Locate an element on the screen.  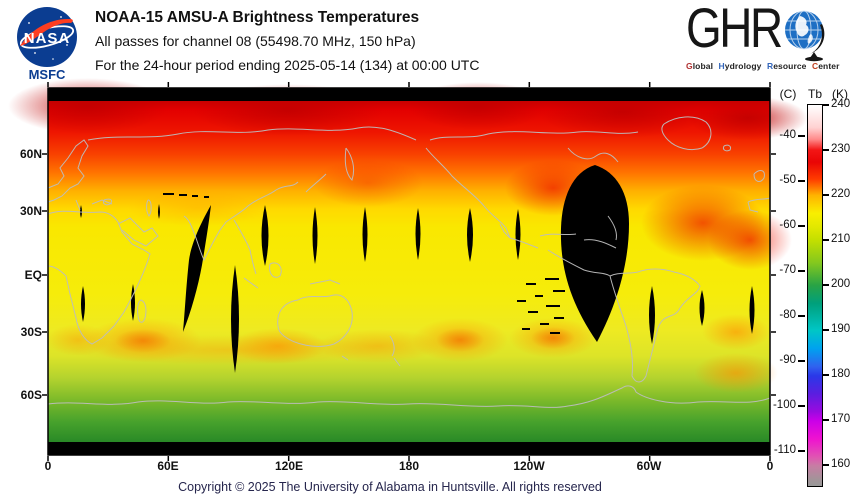
lon-label-0e: 0 is located at coordinates (48, 466).